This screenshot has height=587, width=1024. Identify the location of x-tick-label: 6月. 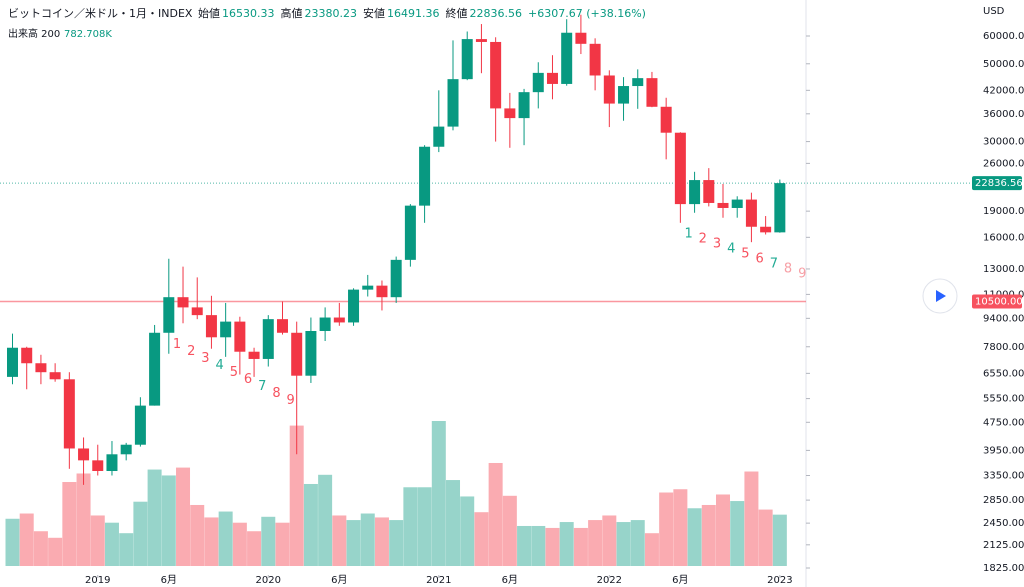
(339, 580).